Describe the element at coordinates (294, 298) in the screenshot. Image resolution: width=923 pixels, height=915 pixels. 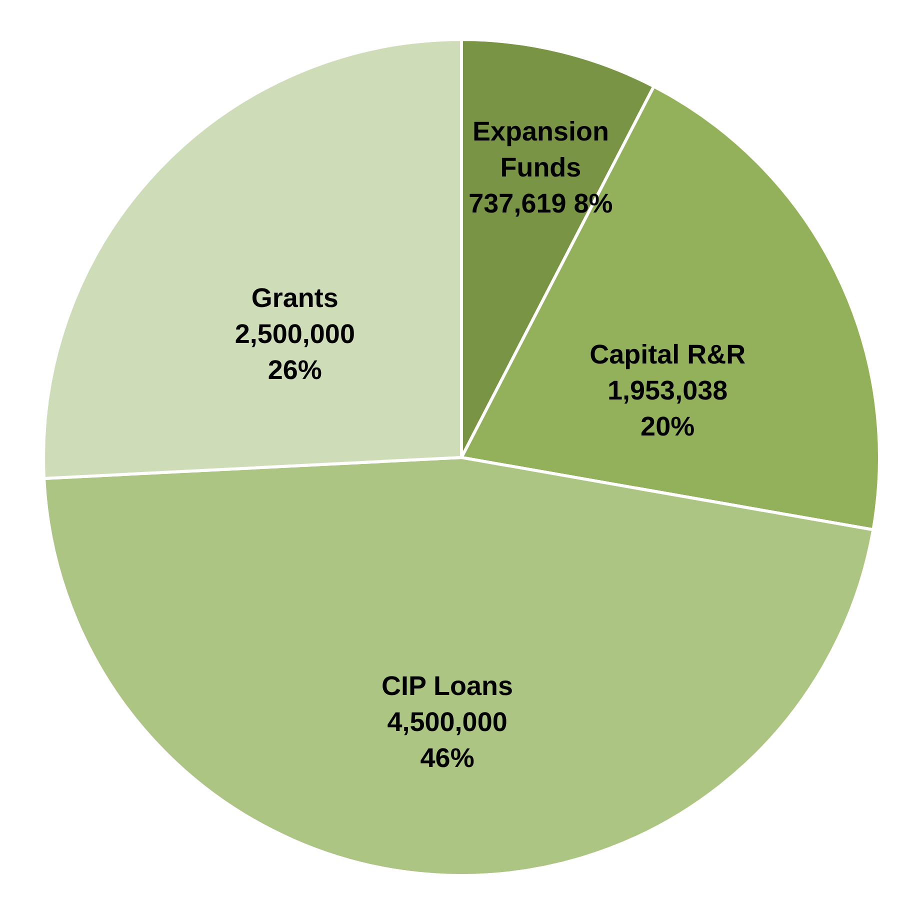
I see `slice-label: Grants` at that location.